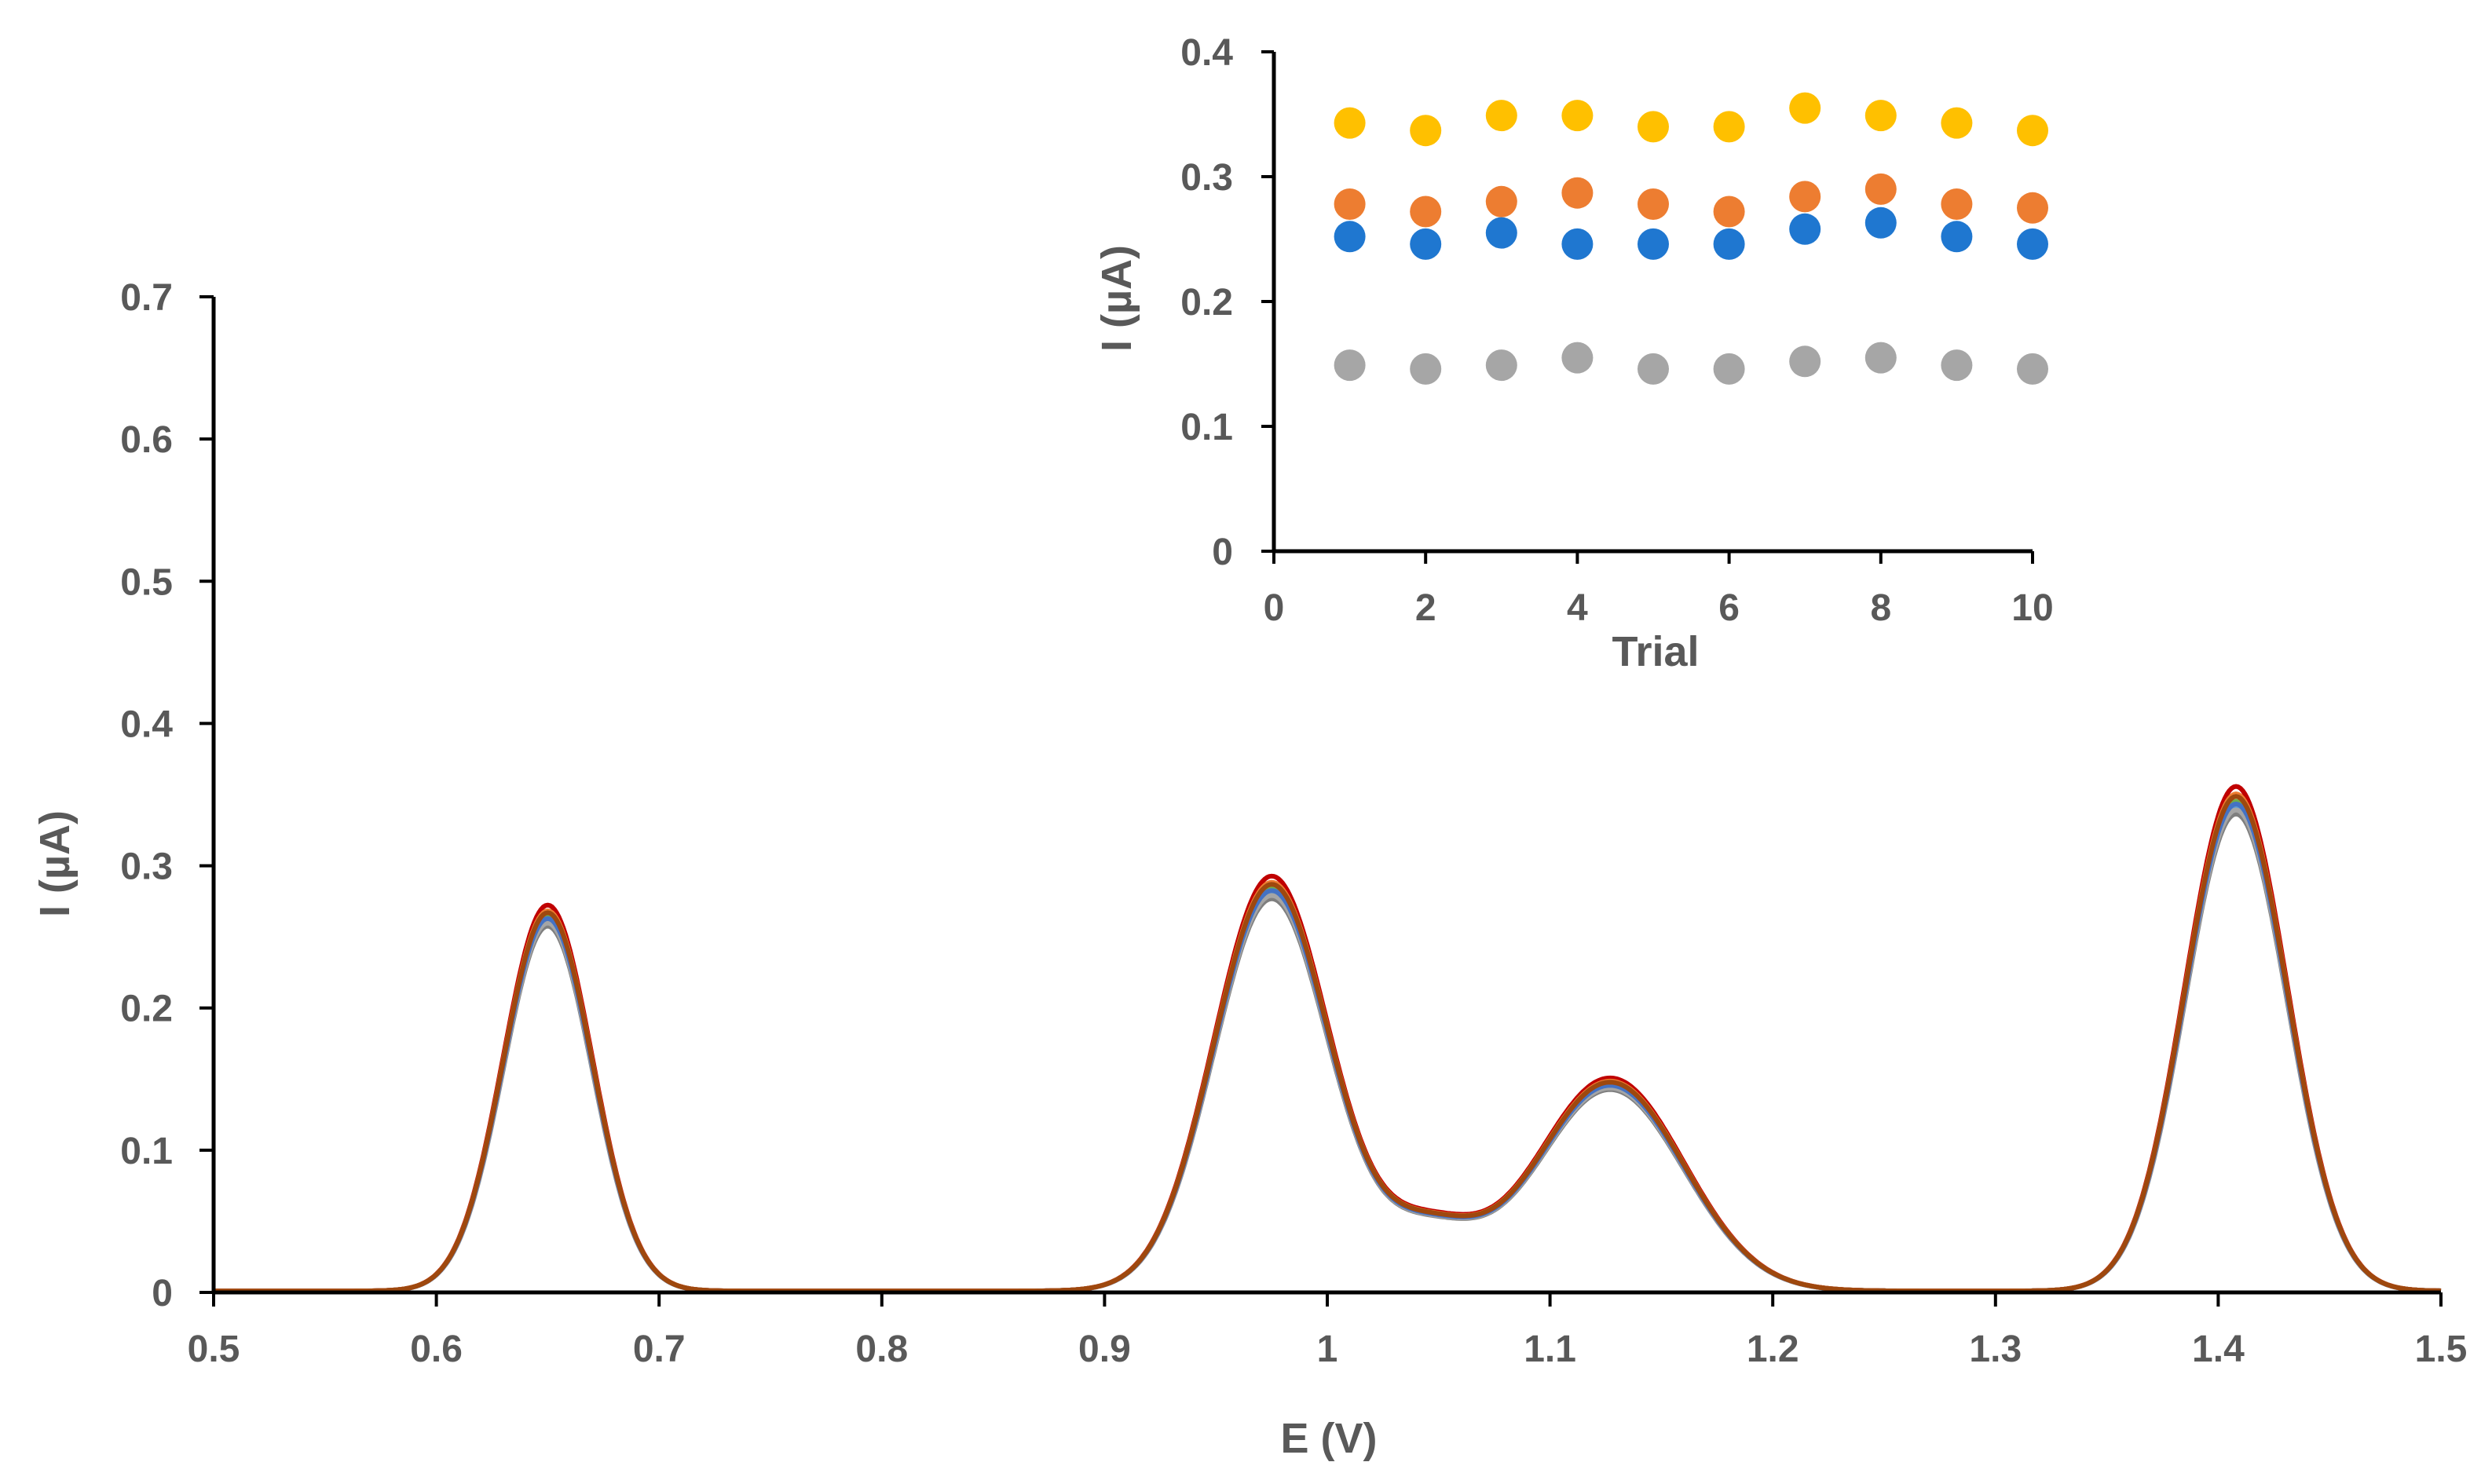 Image resolution: width=2492 pixels, height=1484 pixels. What do you see at coordinates (1691, 238) in the screenshot?
I see `inset-points` at bounding box center [1691, 238].